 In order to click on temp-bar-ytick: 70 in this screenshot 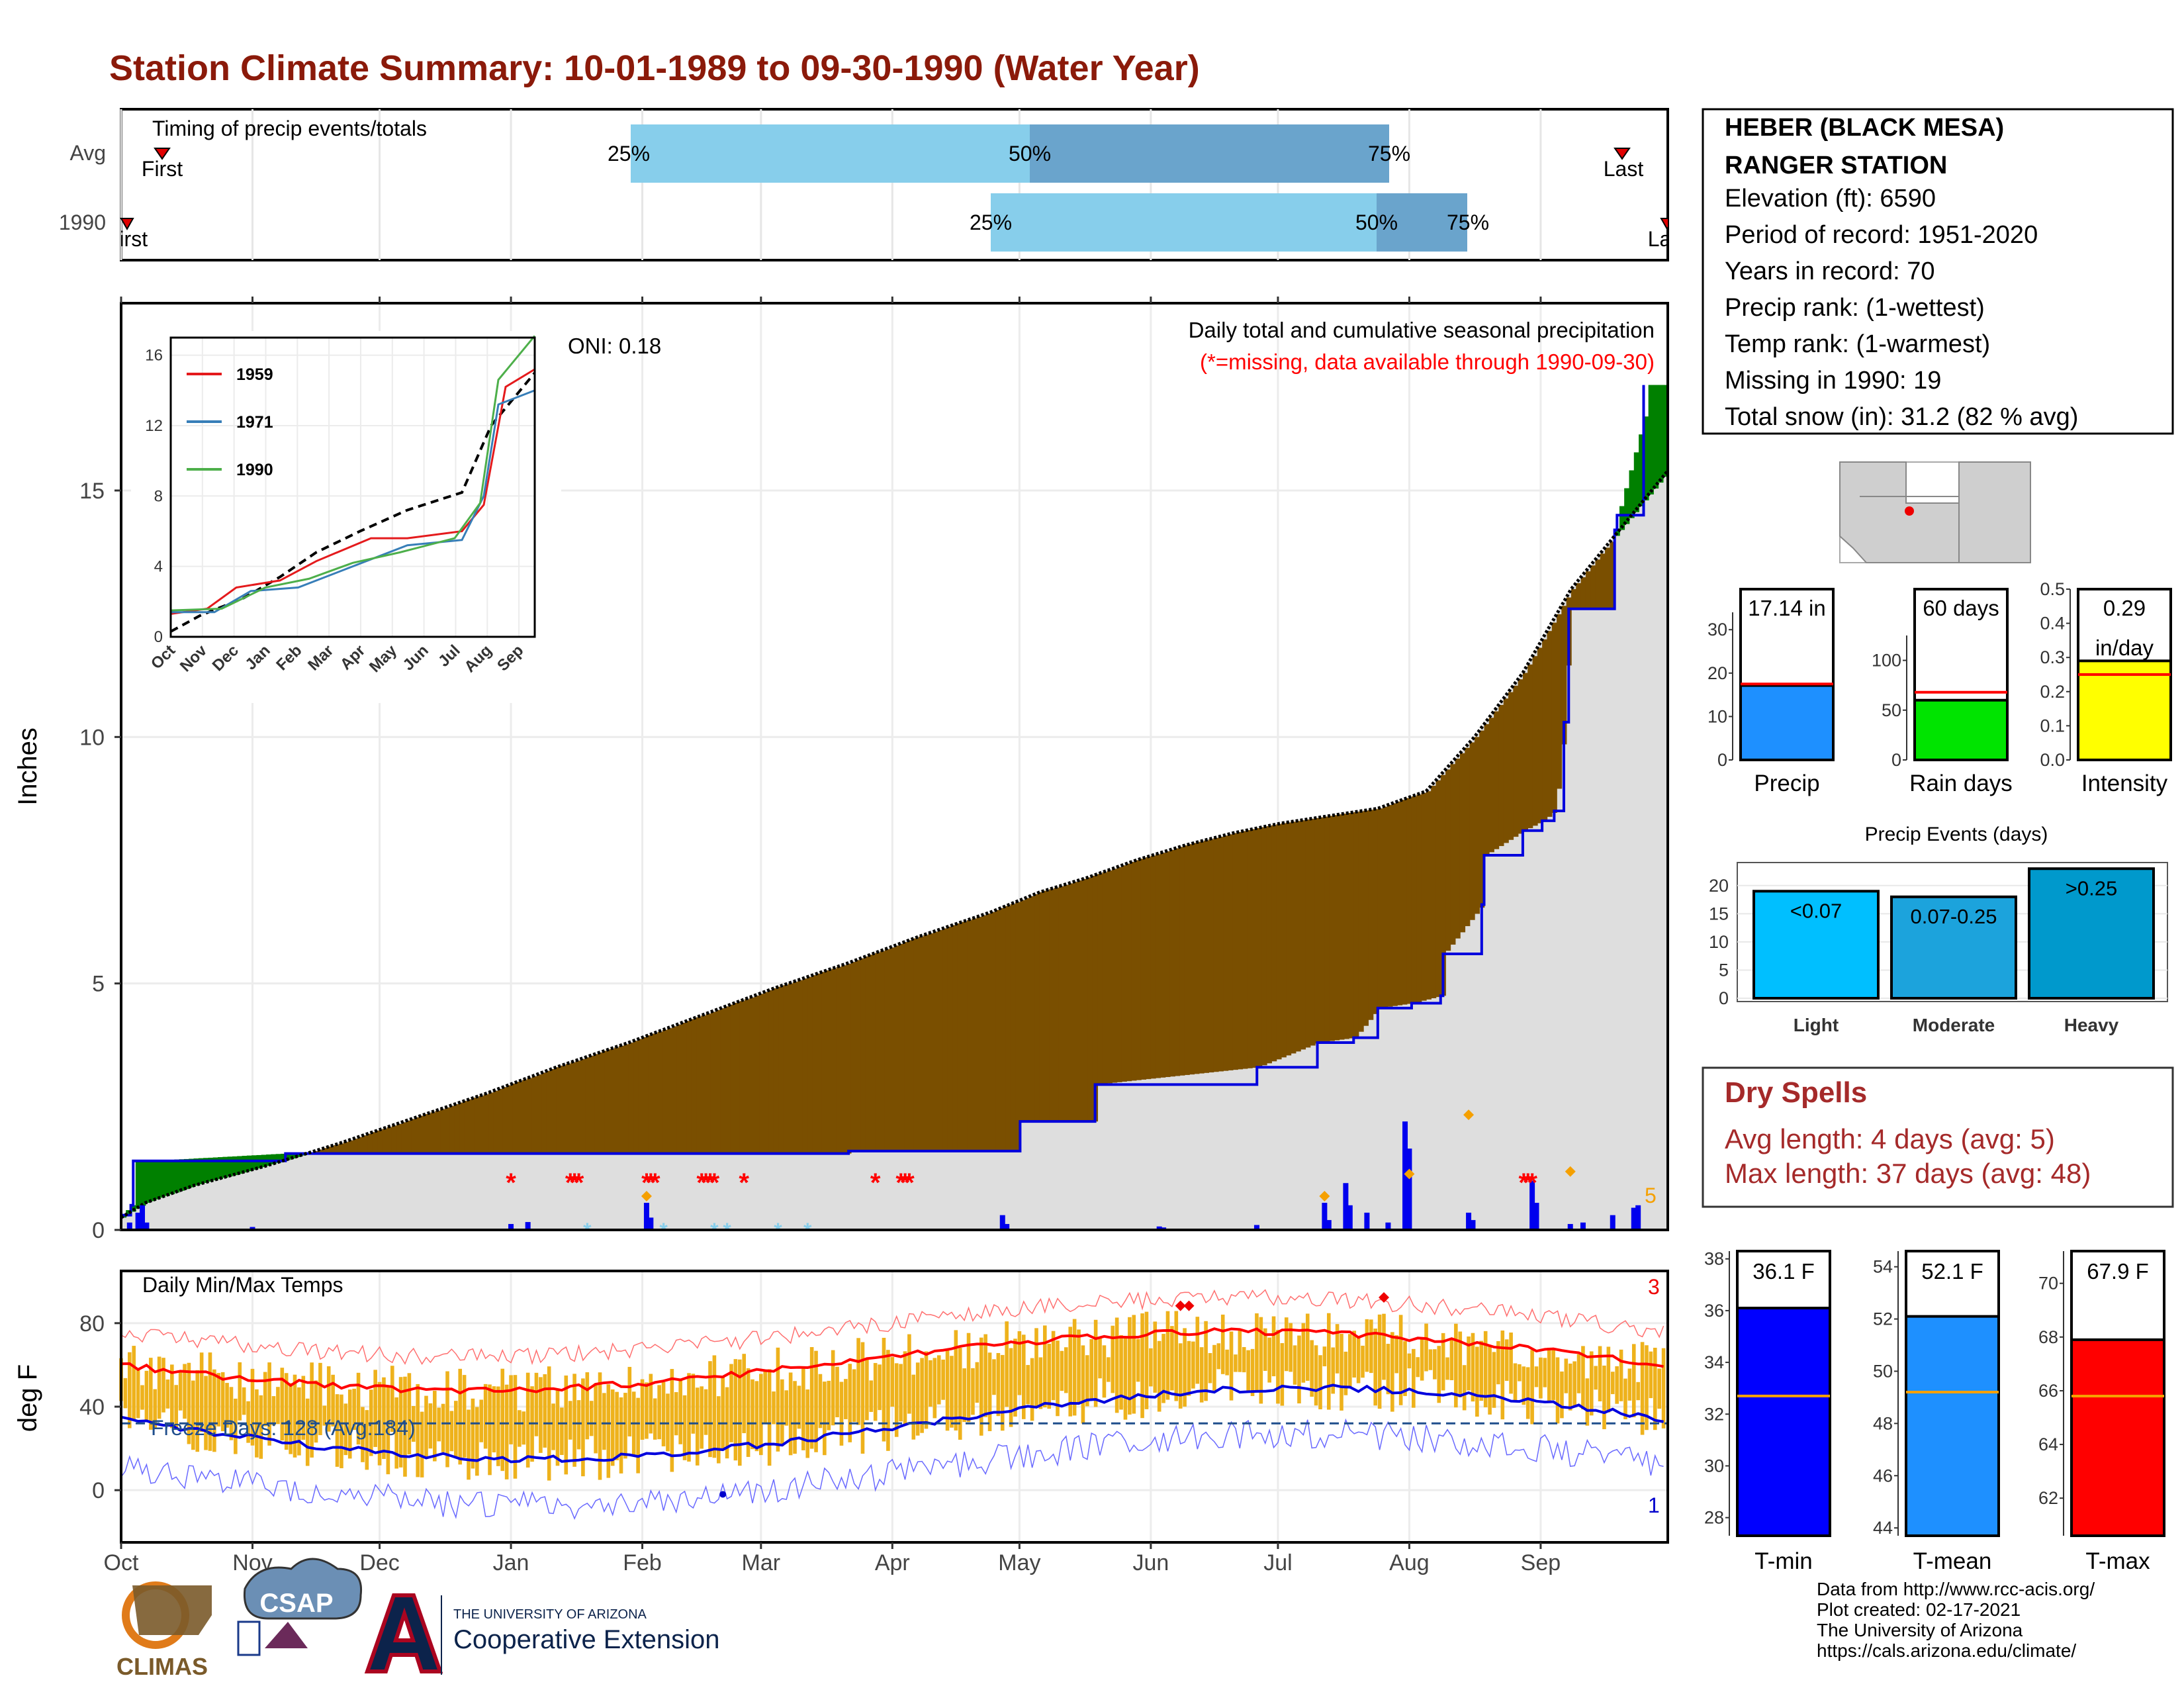, I will do `click(2048, 1283)`.